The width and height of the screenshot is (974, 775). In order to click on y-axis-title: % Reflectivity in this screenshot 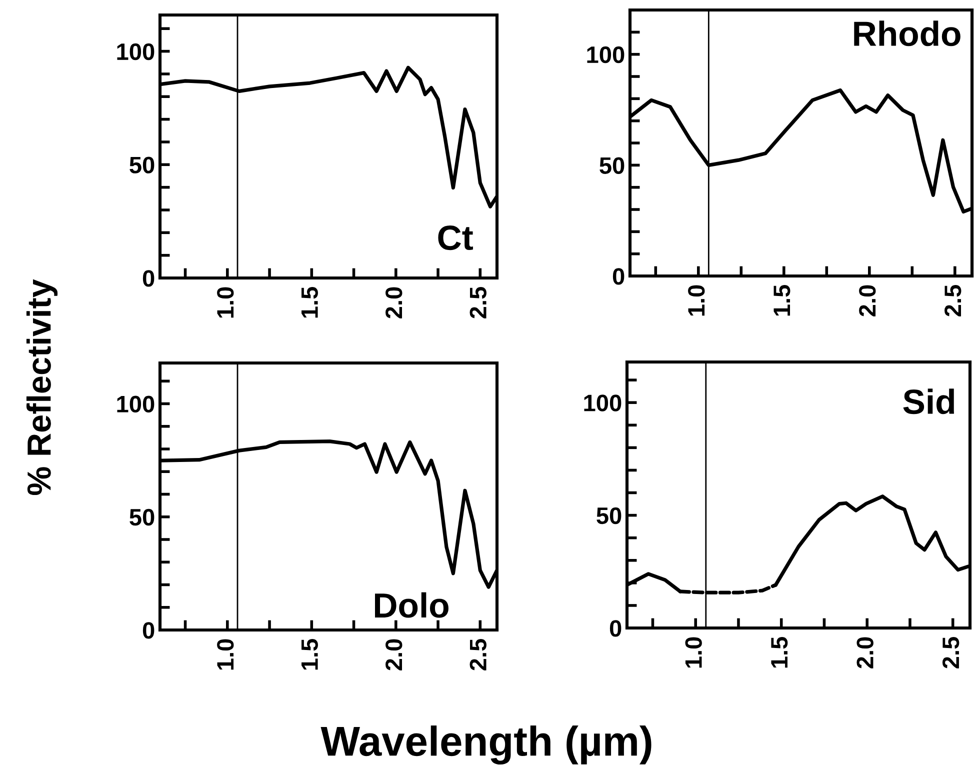, I will do `click(42, 387)`.